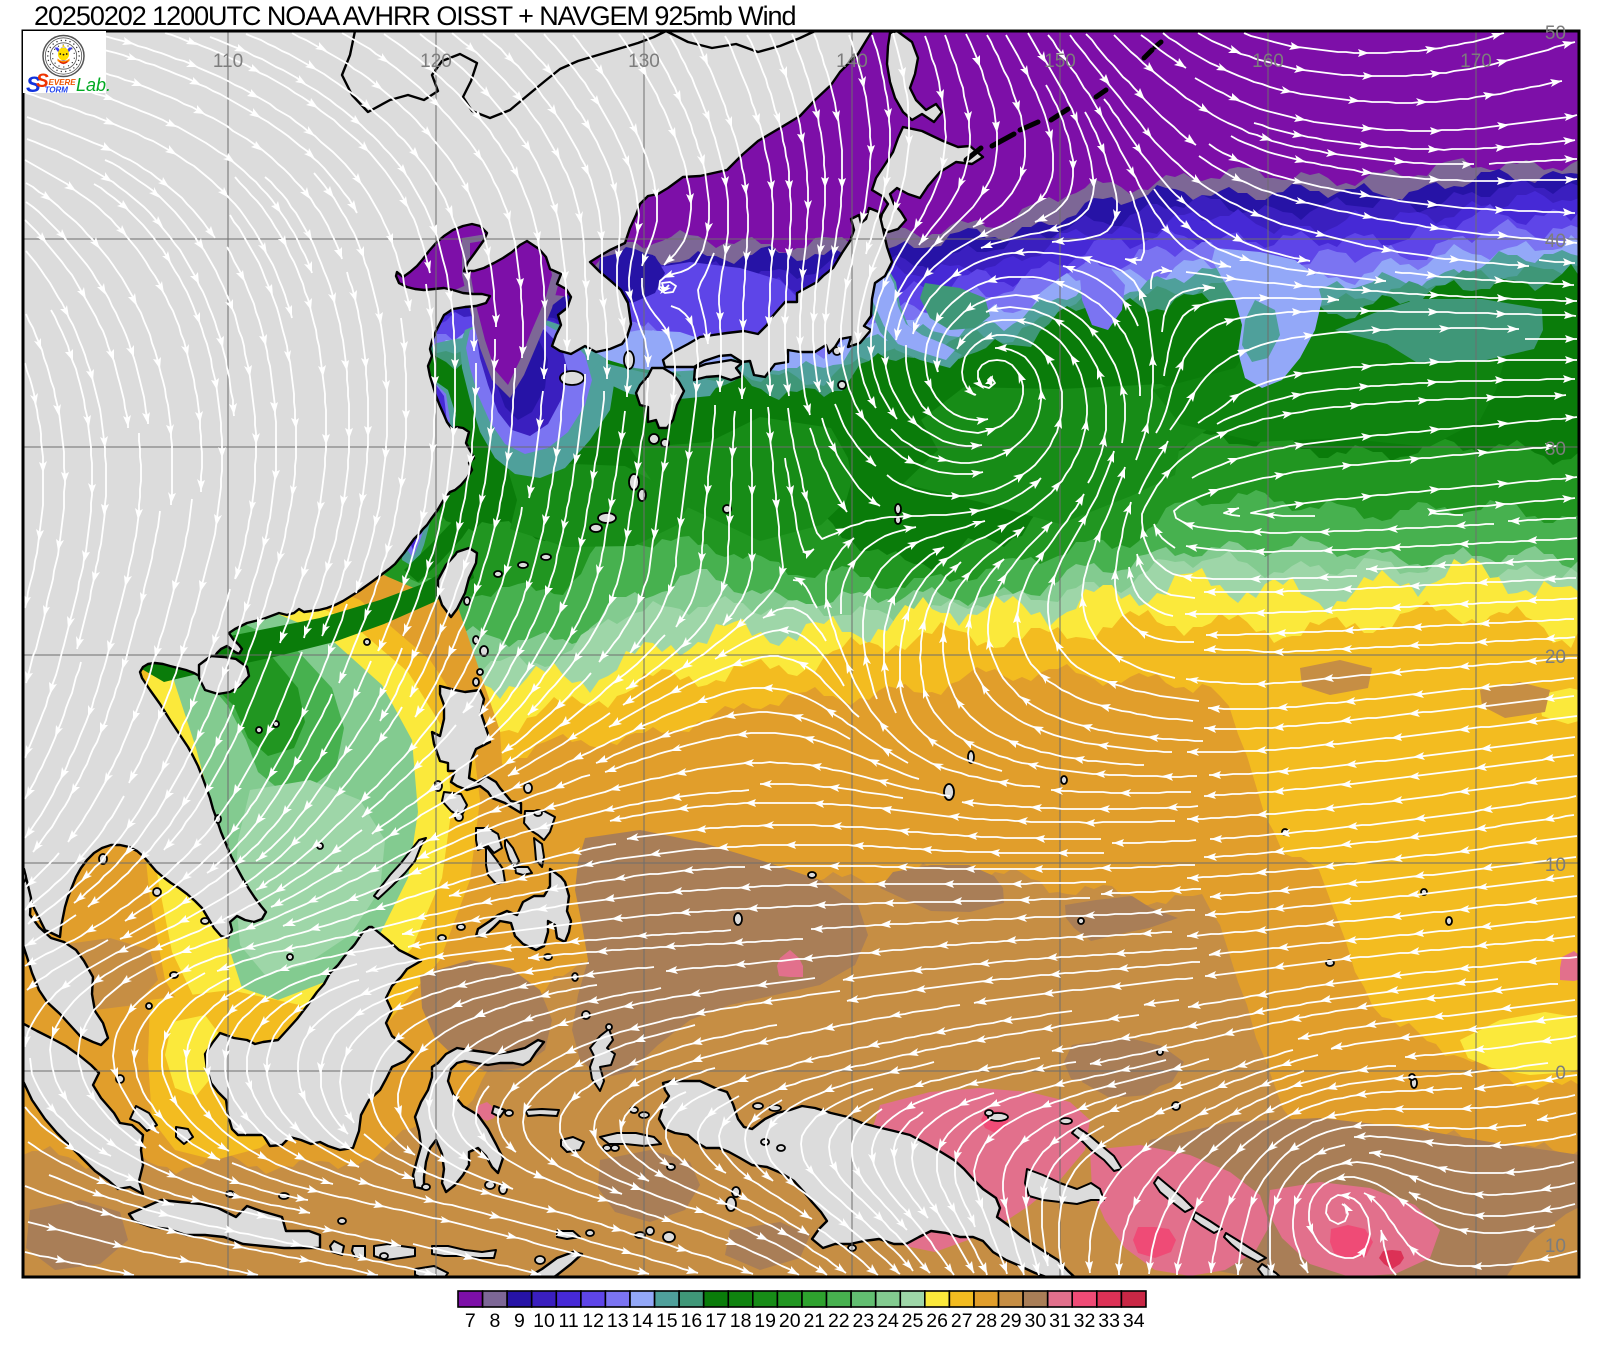 This screenshot has width=1600, height=1360. I want to click on svg-text: 19, so click(765, 1321).